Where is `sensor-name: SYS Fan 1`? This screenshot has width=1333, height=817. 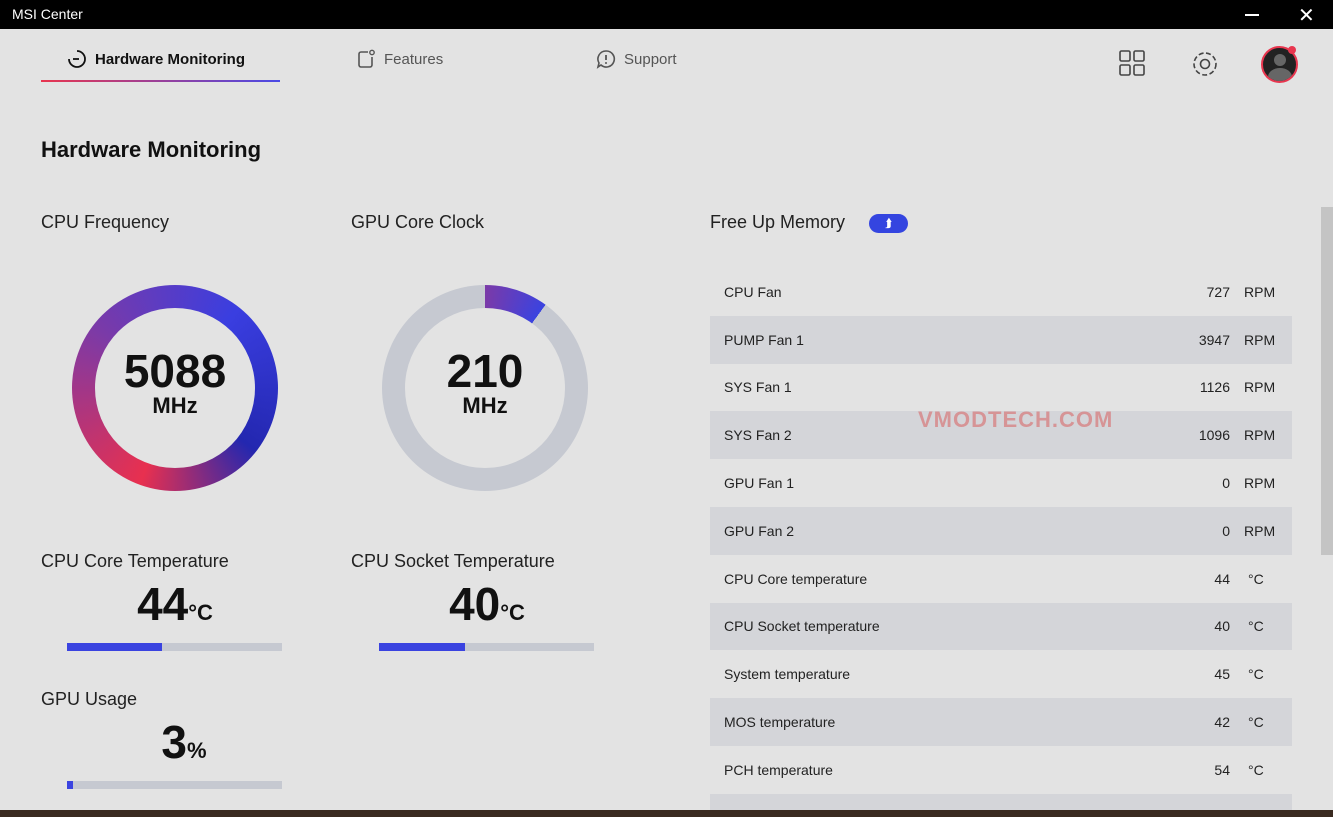
sensor-name: SYS Fan 1 is located at coordinates (758, 387).